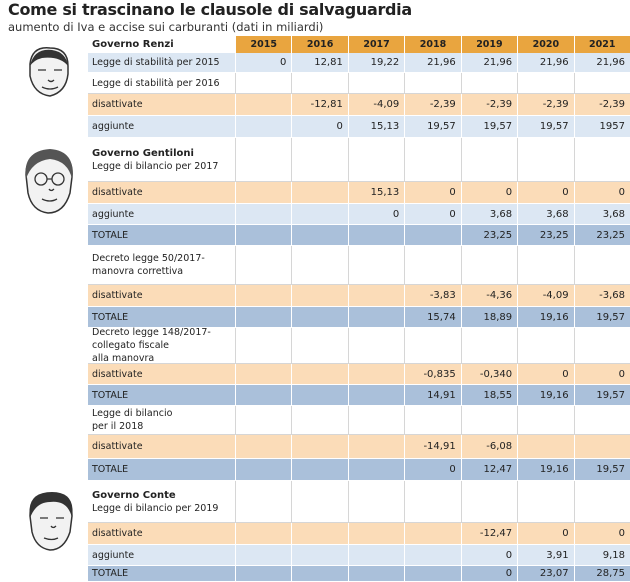 The image size is (630, 582). What do you see at coordinates (161, 63) in the screenshot?
I see `row-label: Legge di stabilità per 2015` at bounding box center [161, 63].